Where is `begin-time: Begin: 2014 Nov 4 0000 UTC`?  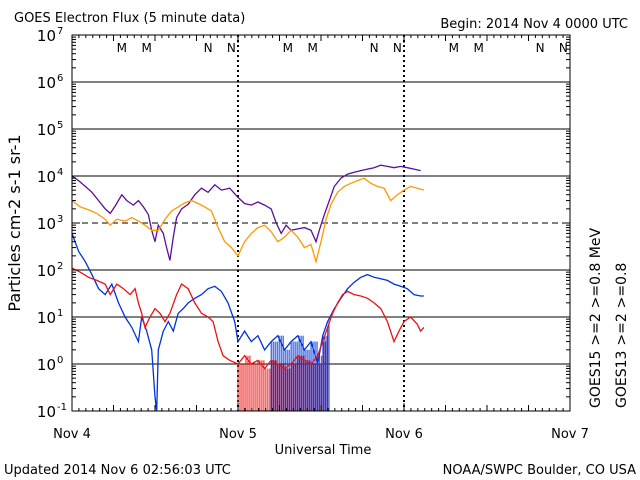 begin-time: Begin: 2014 Nov 4 0000 UTC is located at coordinates (534, 24).